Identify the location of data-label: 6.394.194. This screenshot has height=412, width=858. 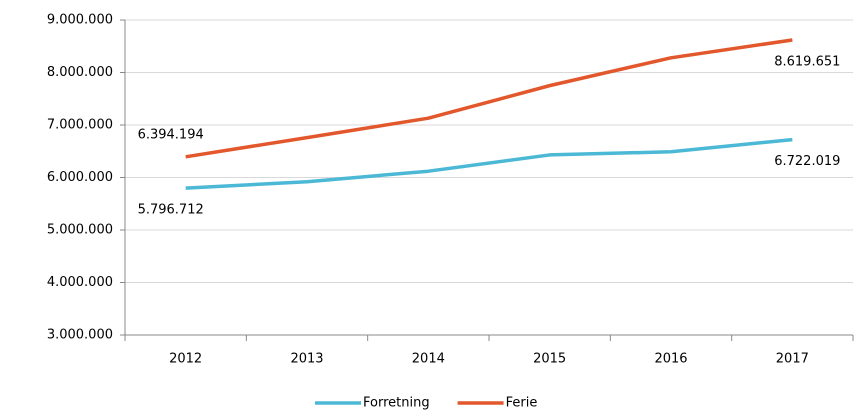
(171, 134).